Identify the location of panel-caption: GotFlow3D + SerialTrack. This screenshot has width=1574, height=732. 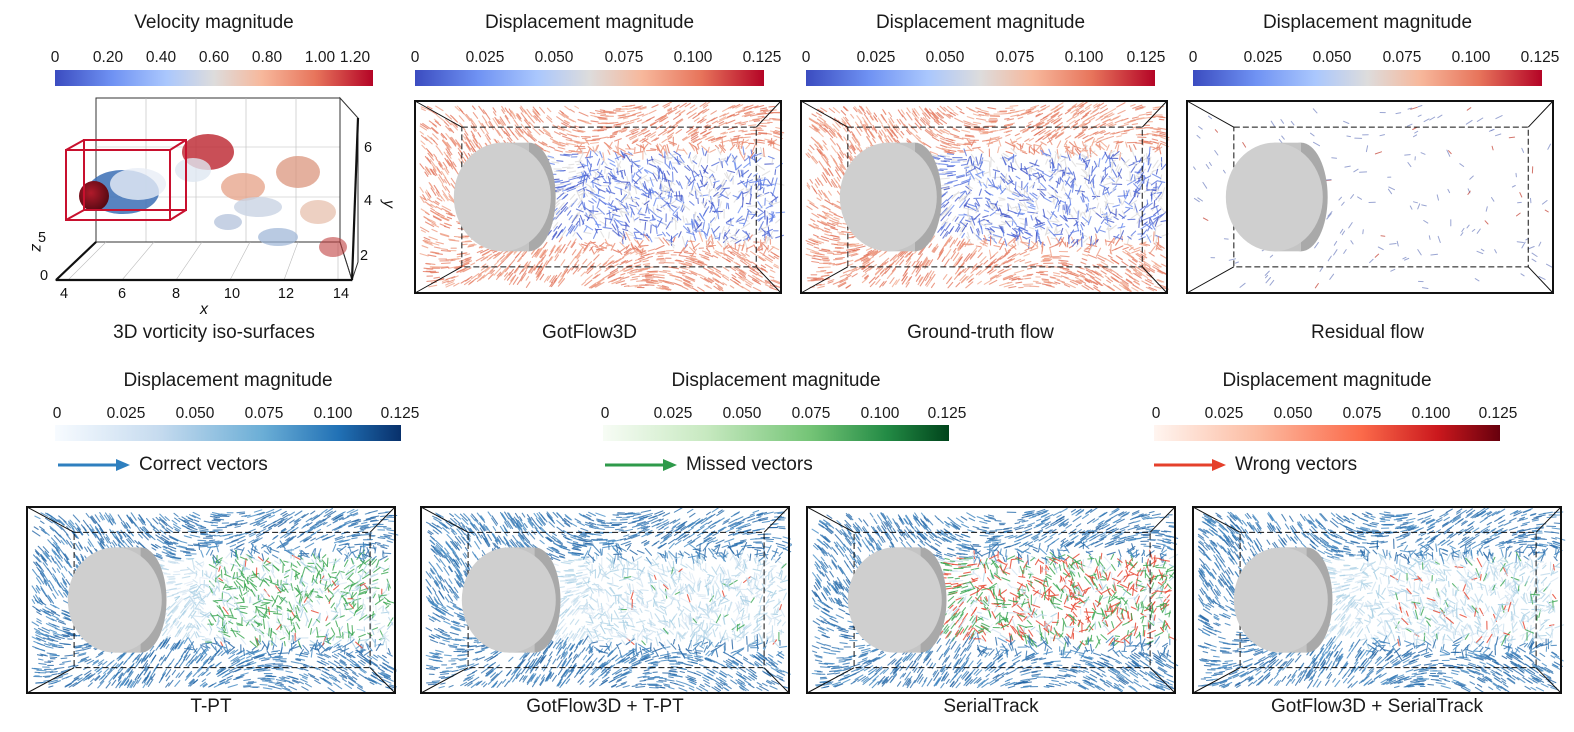
(1377, 706).